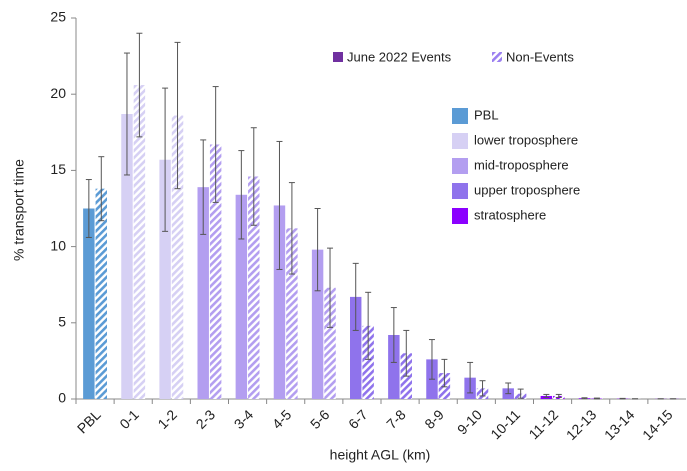 The width and height of the screenshot is (687, 471). I want to click on y-tick-label: 20, so click(58, 93).